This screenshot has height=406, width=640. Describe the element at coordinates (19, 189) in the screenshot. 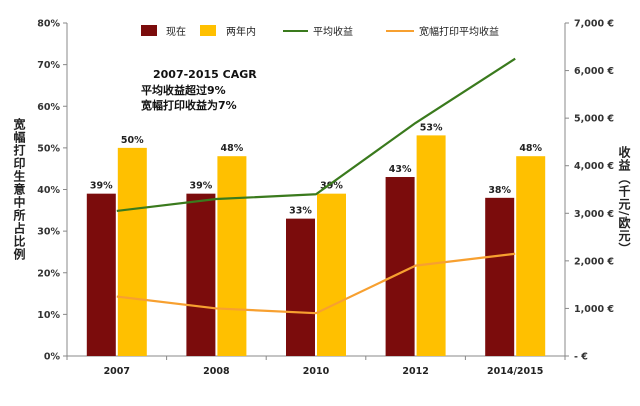

I see `left-axis-title: 宽幅打印生意中所占比例` at that location.